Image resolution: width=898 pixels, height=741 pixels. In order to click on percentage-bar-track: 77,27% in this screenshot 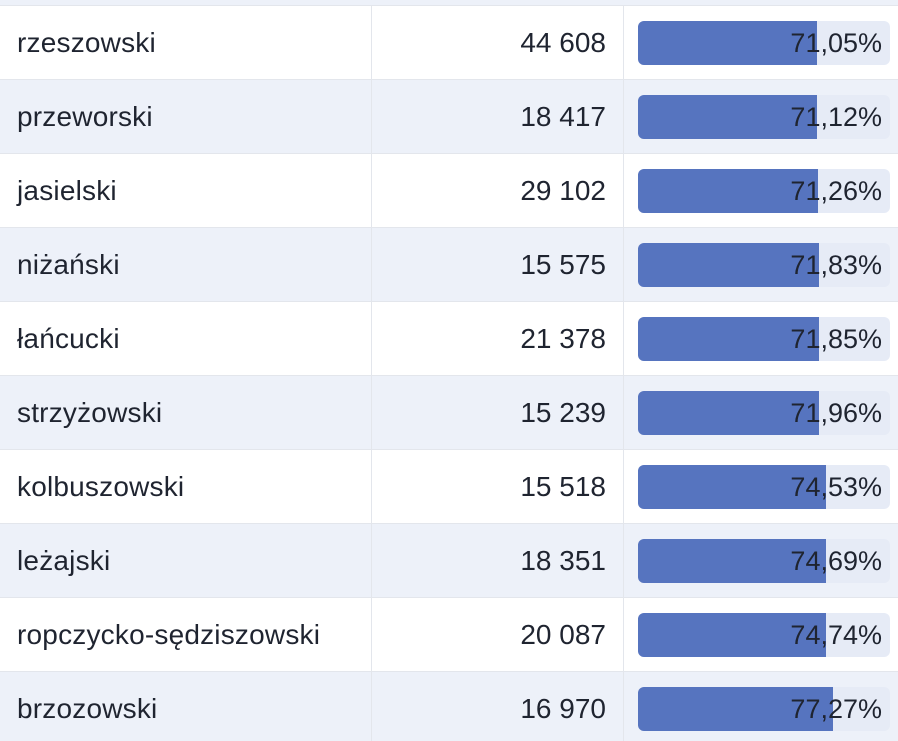, I will do `click(764, 708)`.